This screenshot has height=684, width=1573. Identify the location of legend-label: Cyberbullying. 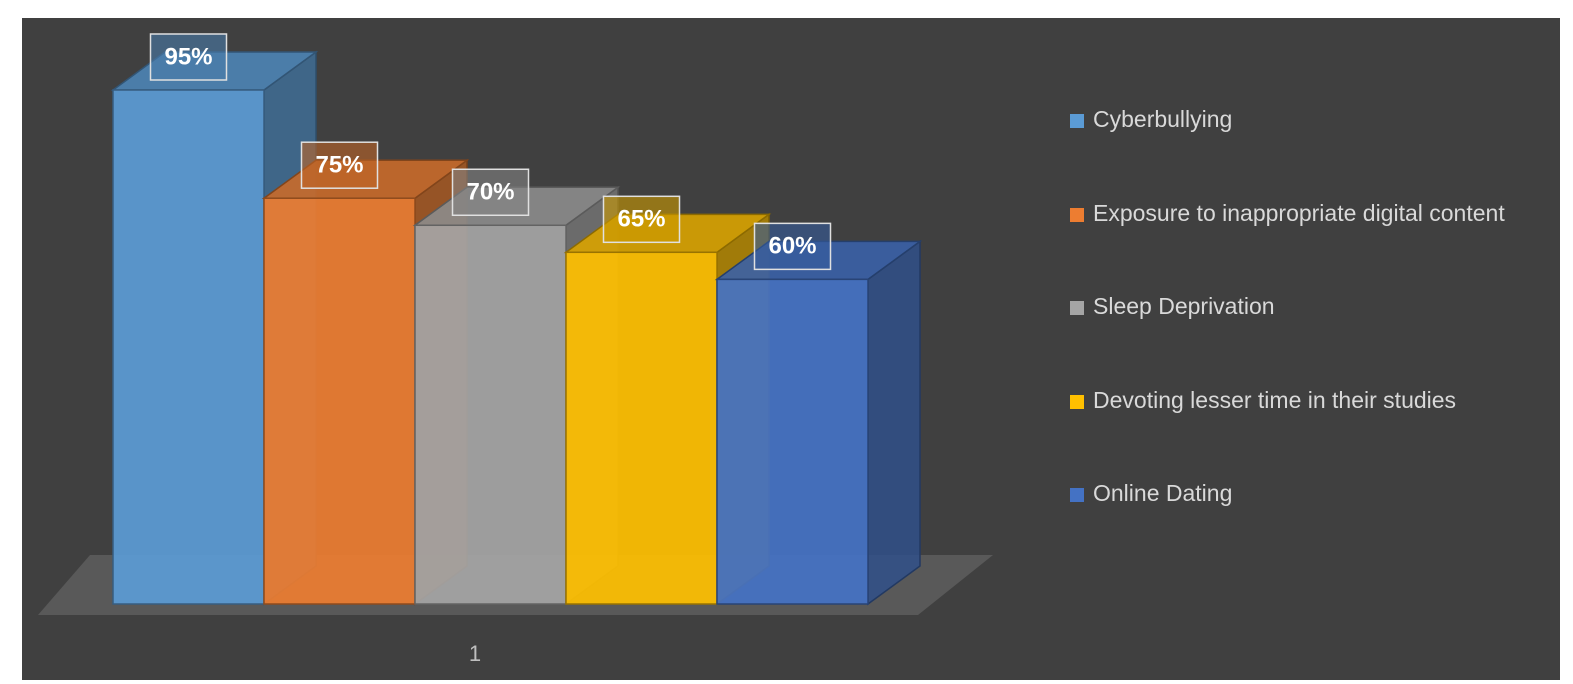
(1163, 119).